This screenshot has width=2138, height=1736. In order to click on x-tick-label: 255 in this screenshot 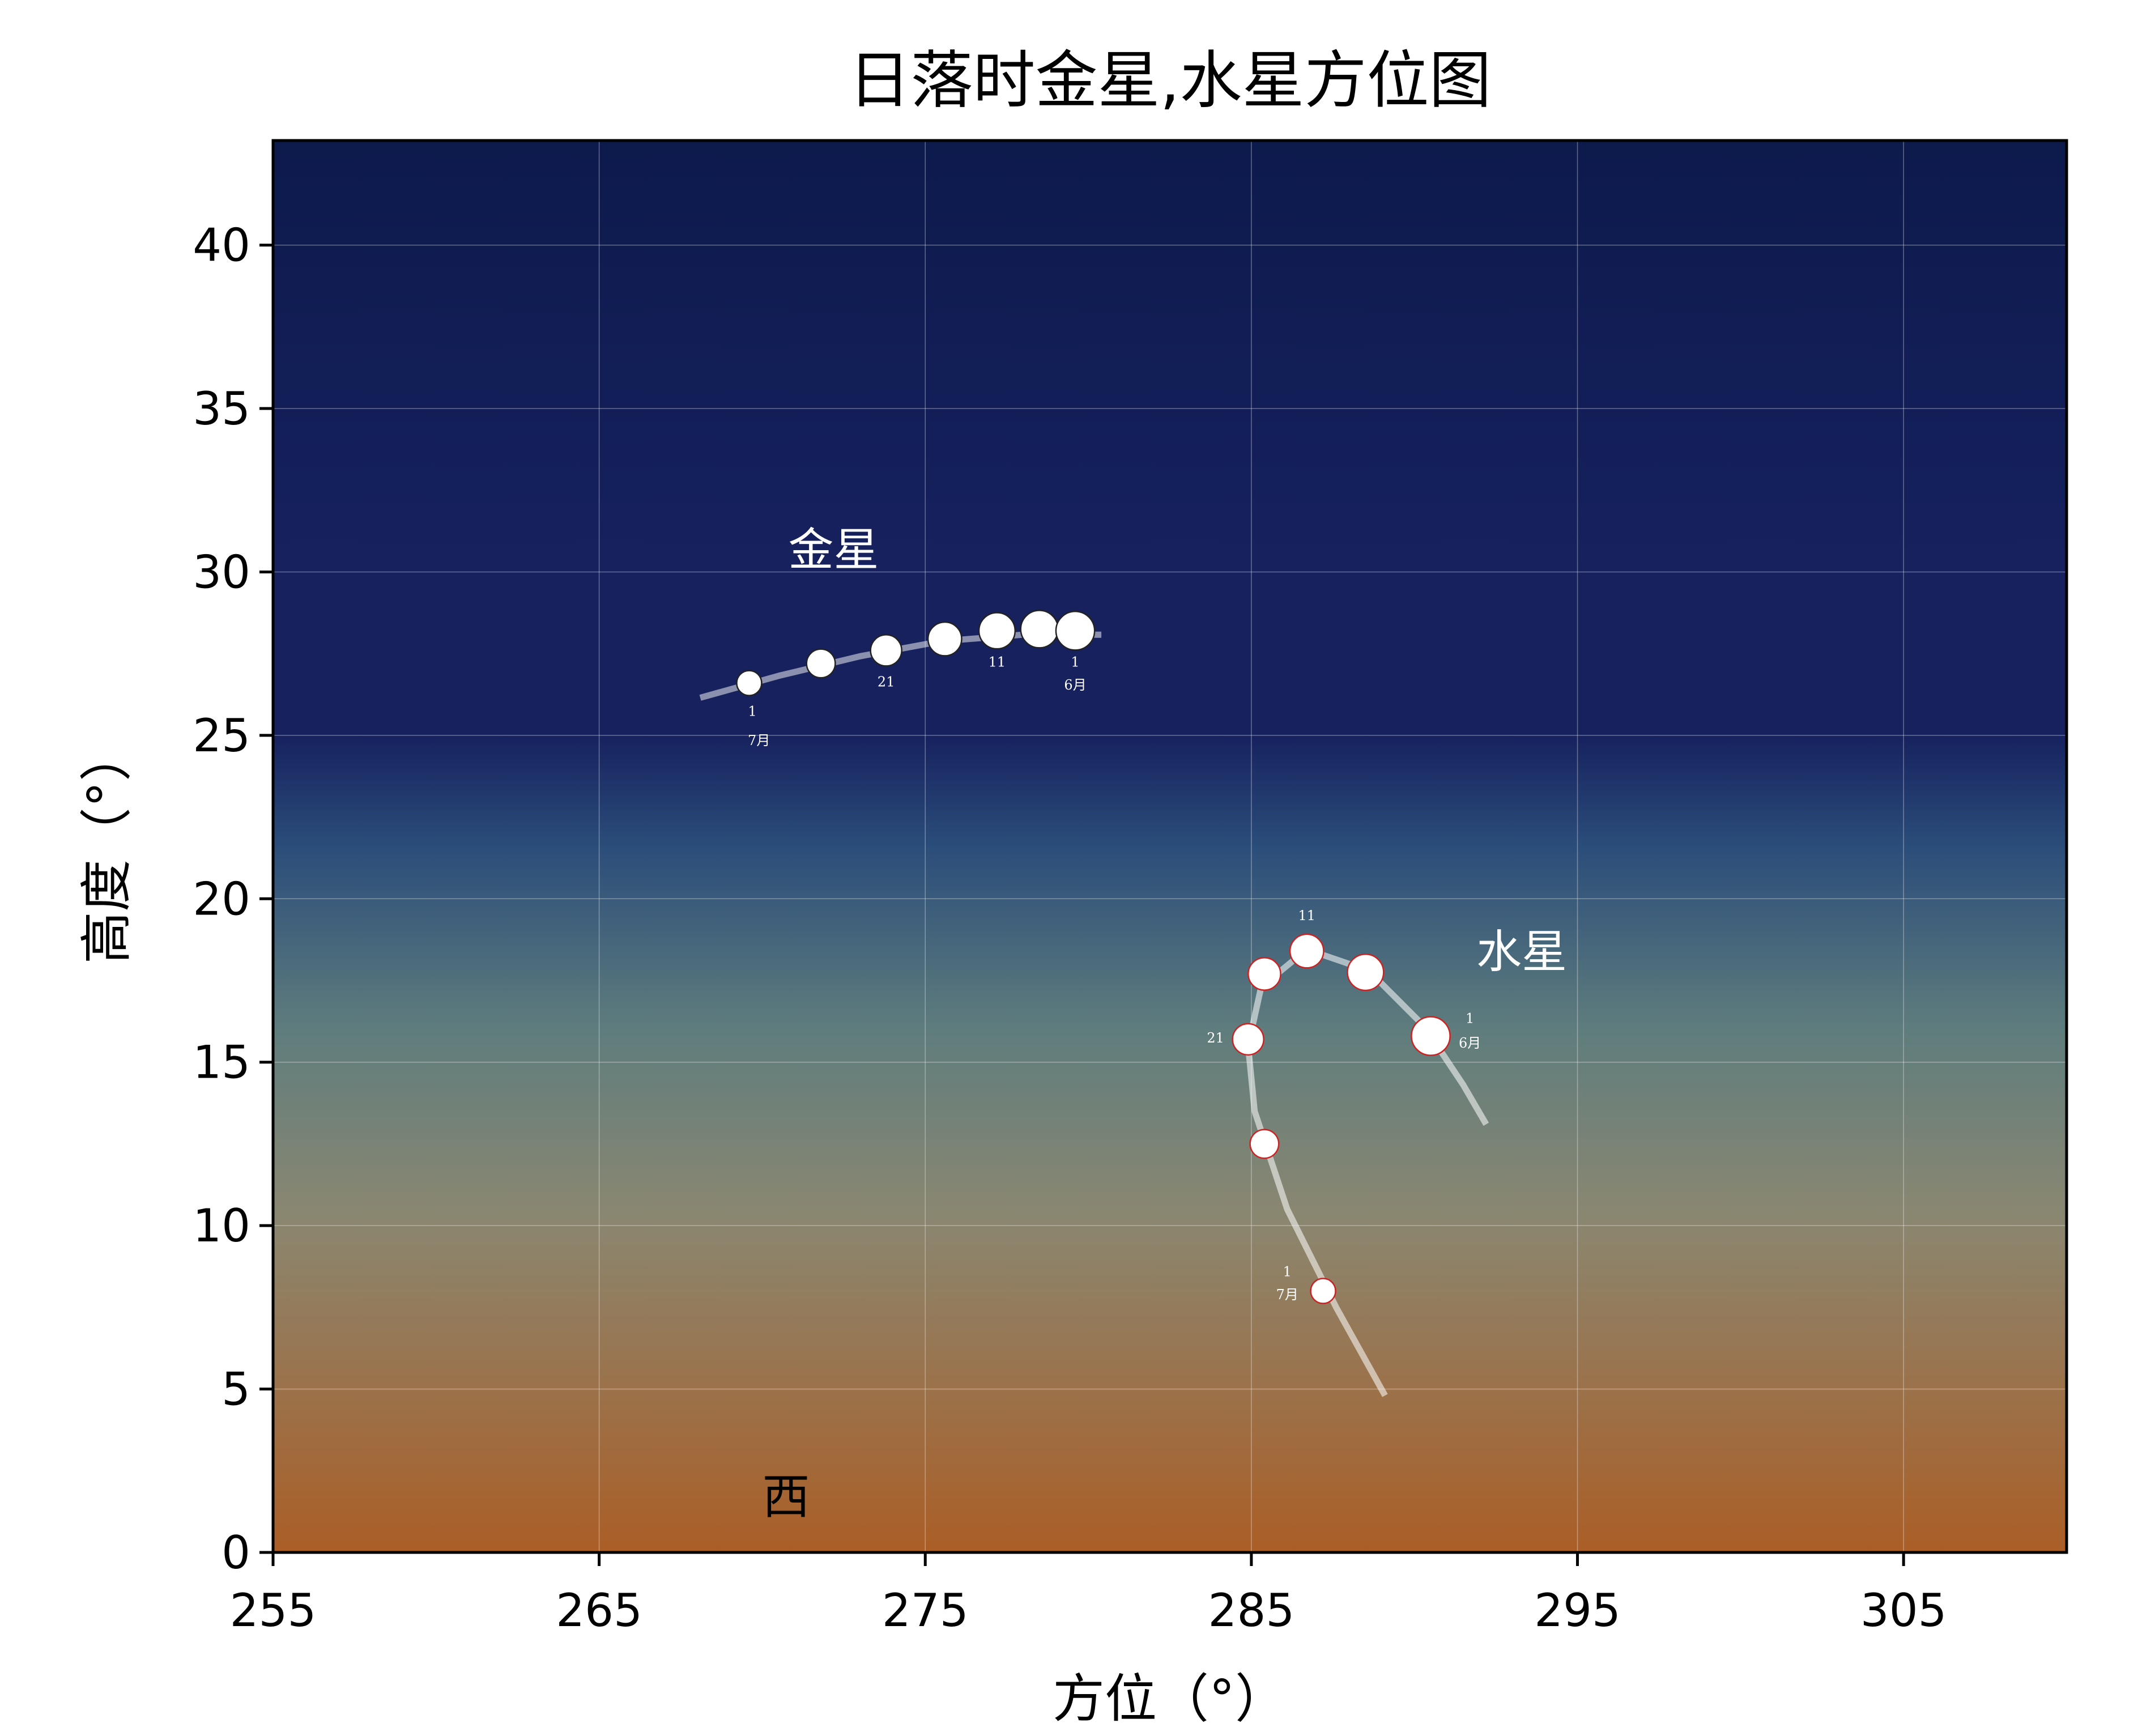, I will do `click(273, 1611)`.